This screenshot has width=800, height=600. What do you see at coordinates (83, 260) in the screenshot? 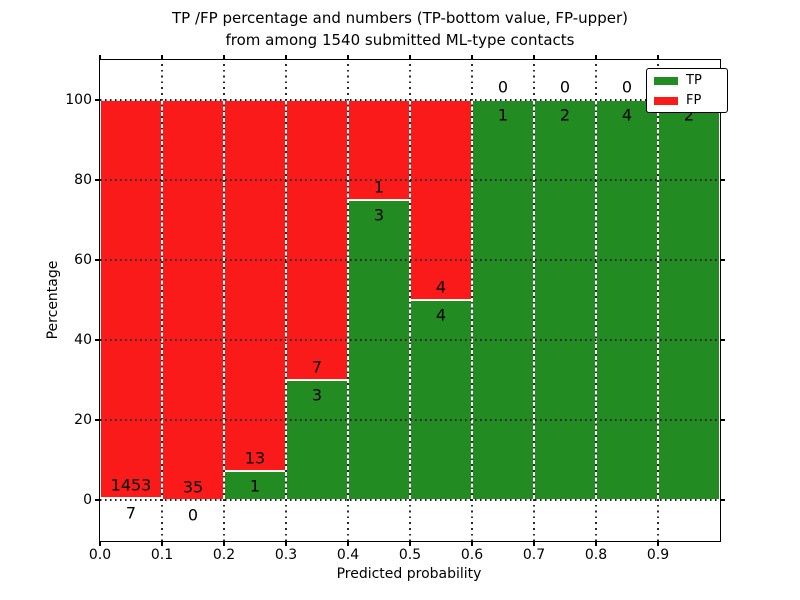
I see `y-tick-label: 60` at bounding box center [83, 260].